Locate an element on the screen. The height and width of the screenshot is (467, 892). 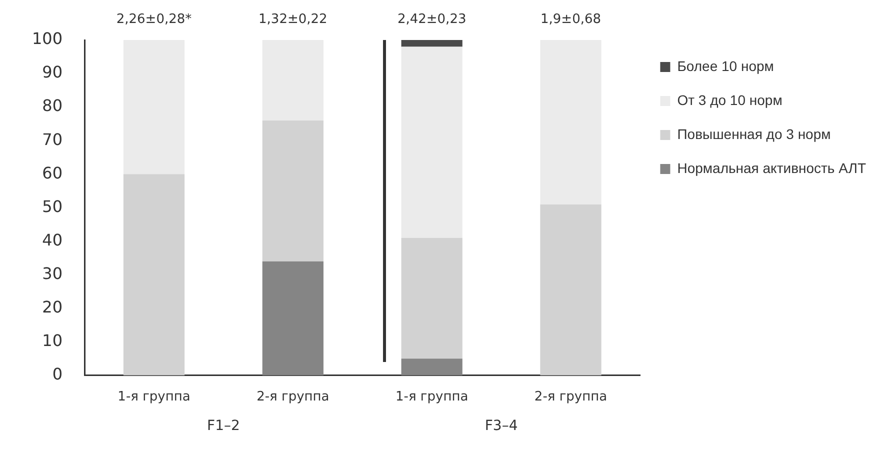
text: F3–4 is located at coordinates (501, 426).